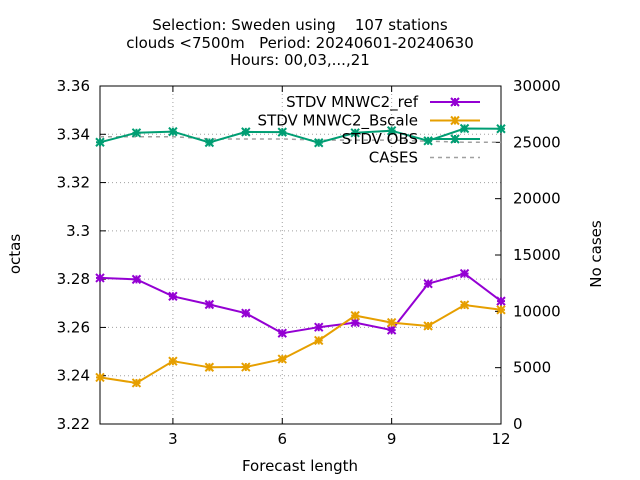  I want to click on y-tick-label: 3.26, so click(73, 327).